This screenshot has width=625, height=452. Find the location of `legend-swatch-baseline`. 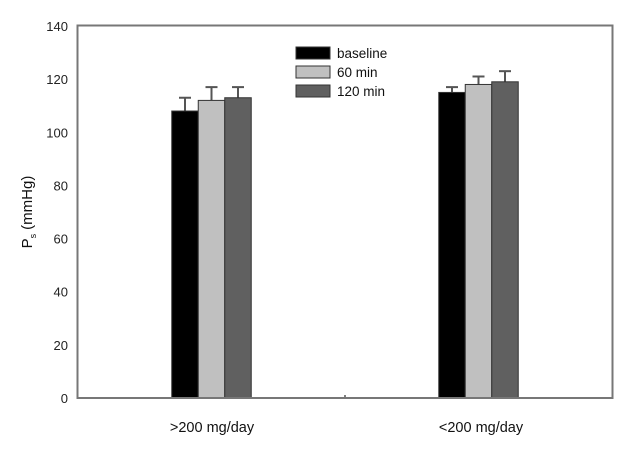

legend-swatch-baseline is located at coordinates (313, 53).